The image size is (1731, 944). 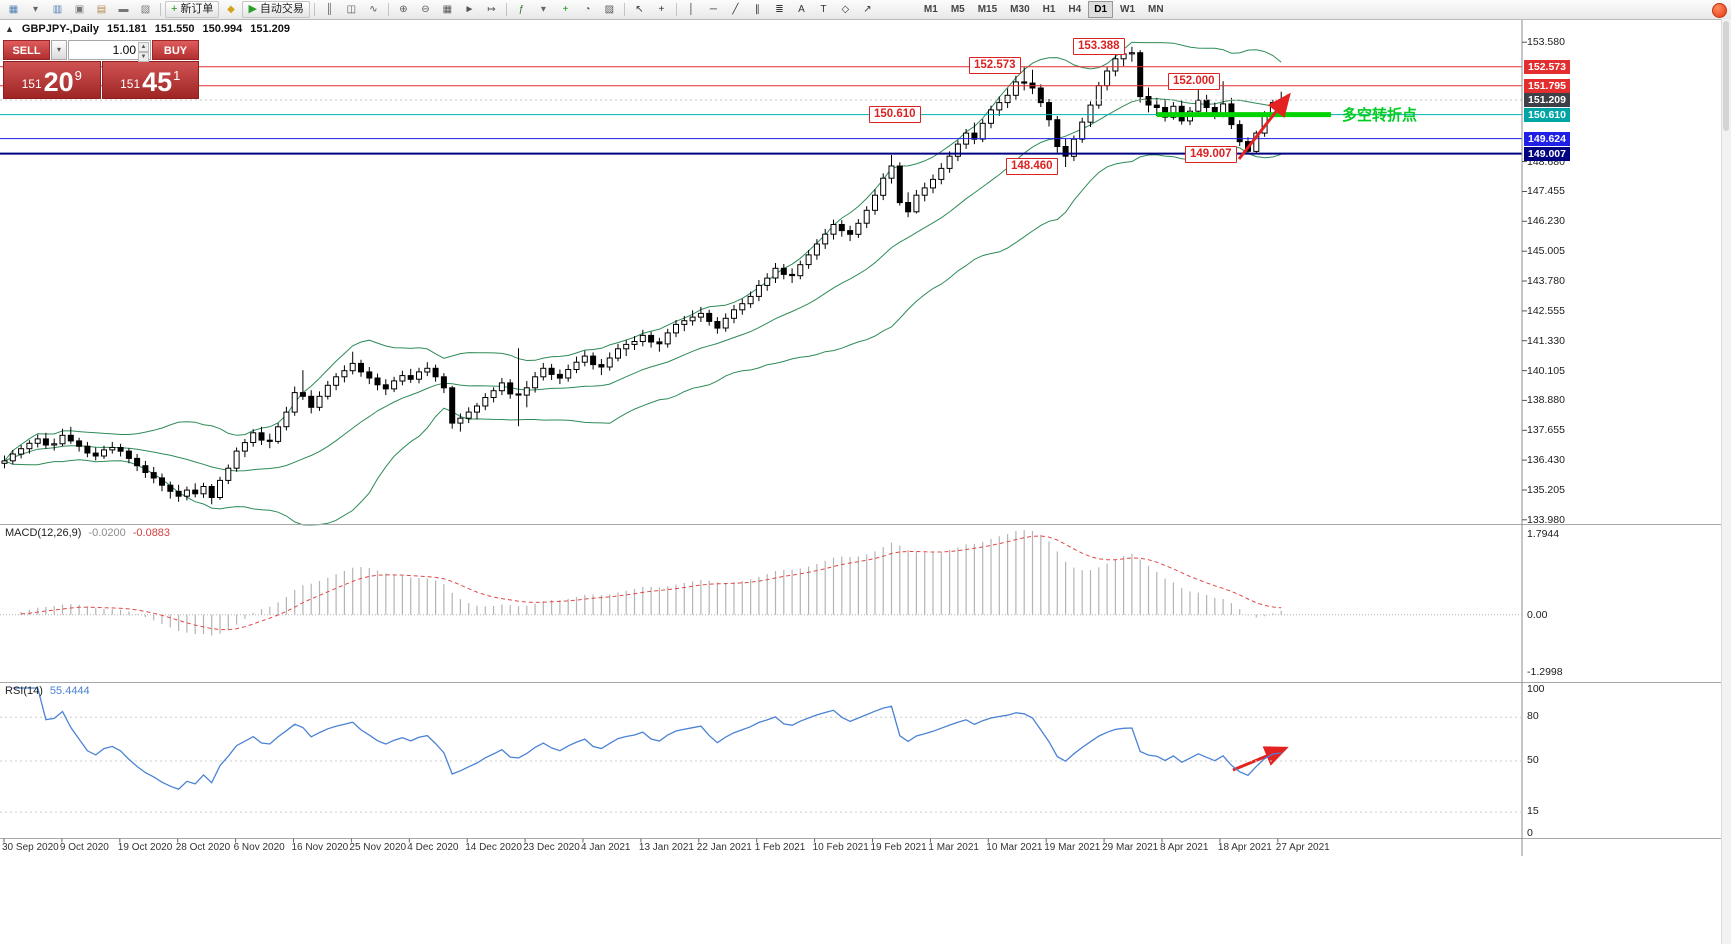 I want to click on date-axis-label: 10 Feb 2021, so click(x=840, y=847).